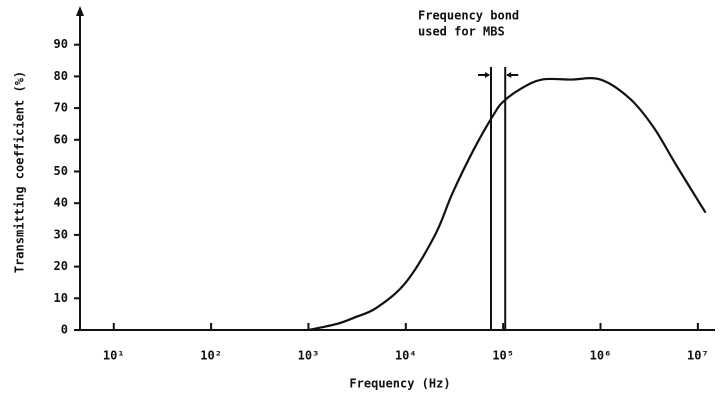  What do you see at coordinates (61, 44) in the screenshot?
I see `y-tick-label: 90` at bounding box center [61, 44].